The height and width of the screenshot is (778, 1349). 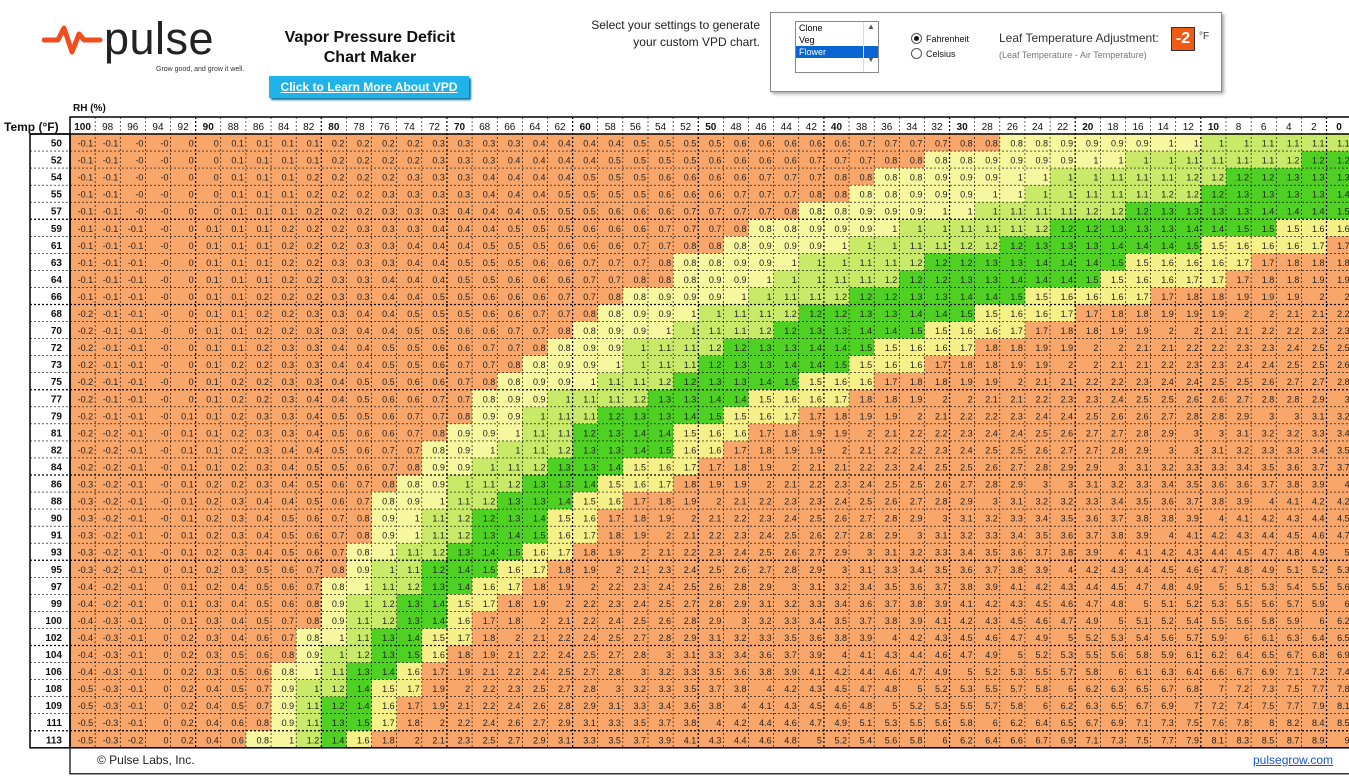 What do you see at coordinates (136, 587) in the screenshot?
I see `vpd-value-label: -0.1` at bounding box center [136, 587].